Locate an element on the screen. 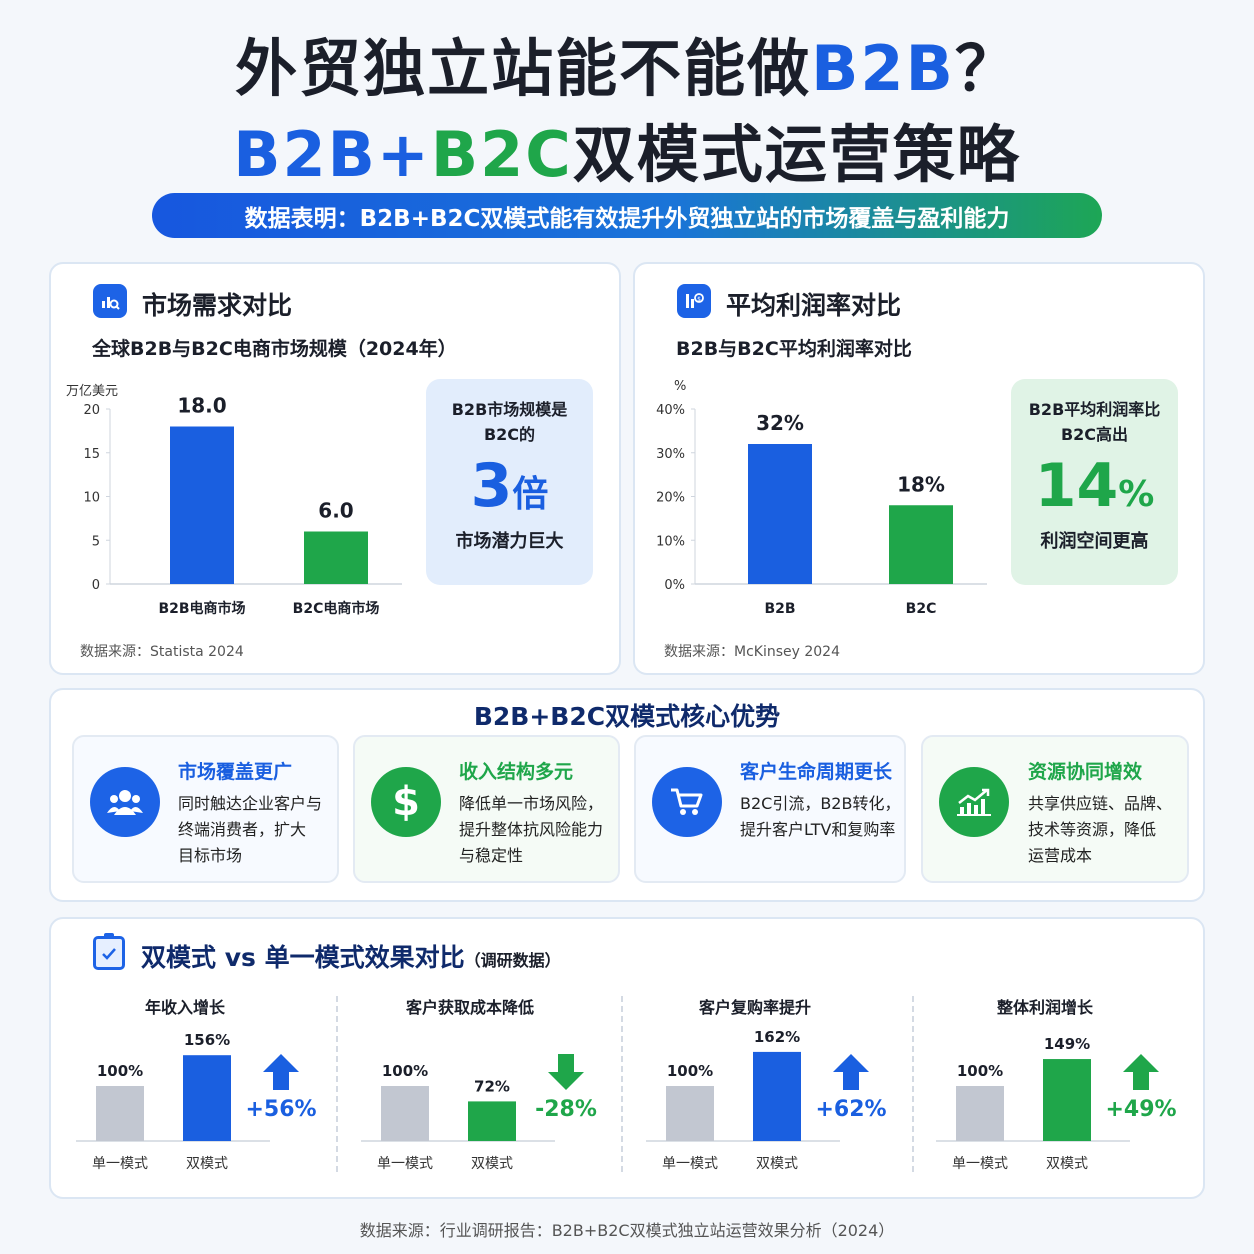 Image resolution: width=1254 pixels, height=1254 pixels. main-title: 外贸独立站能不能做B2B？ is located at coordinates (627, 63).